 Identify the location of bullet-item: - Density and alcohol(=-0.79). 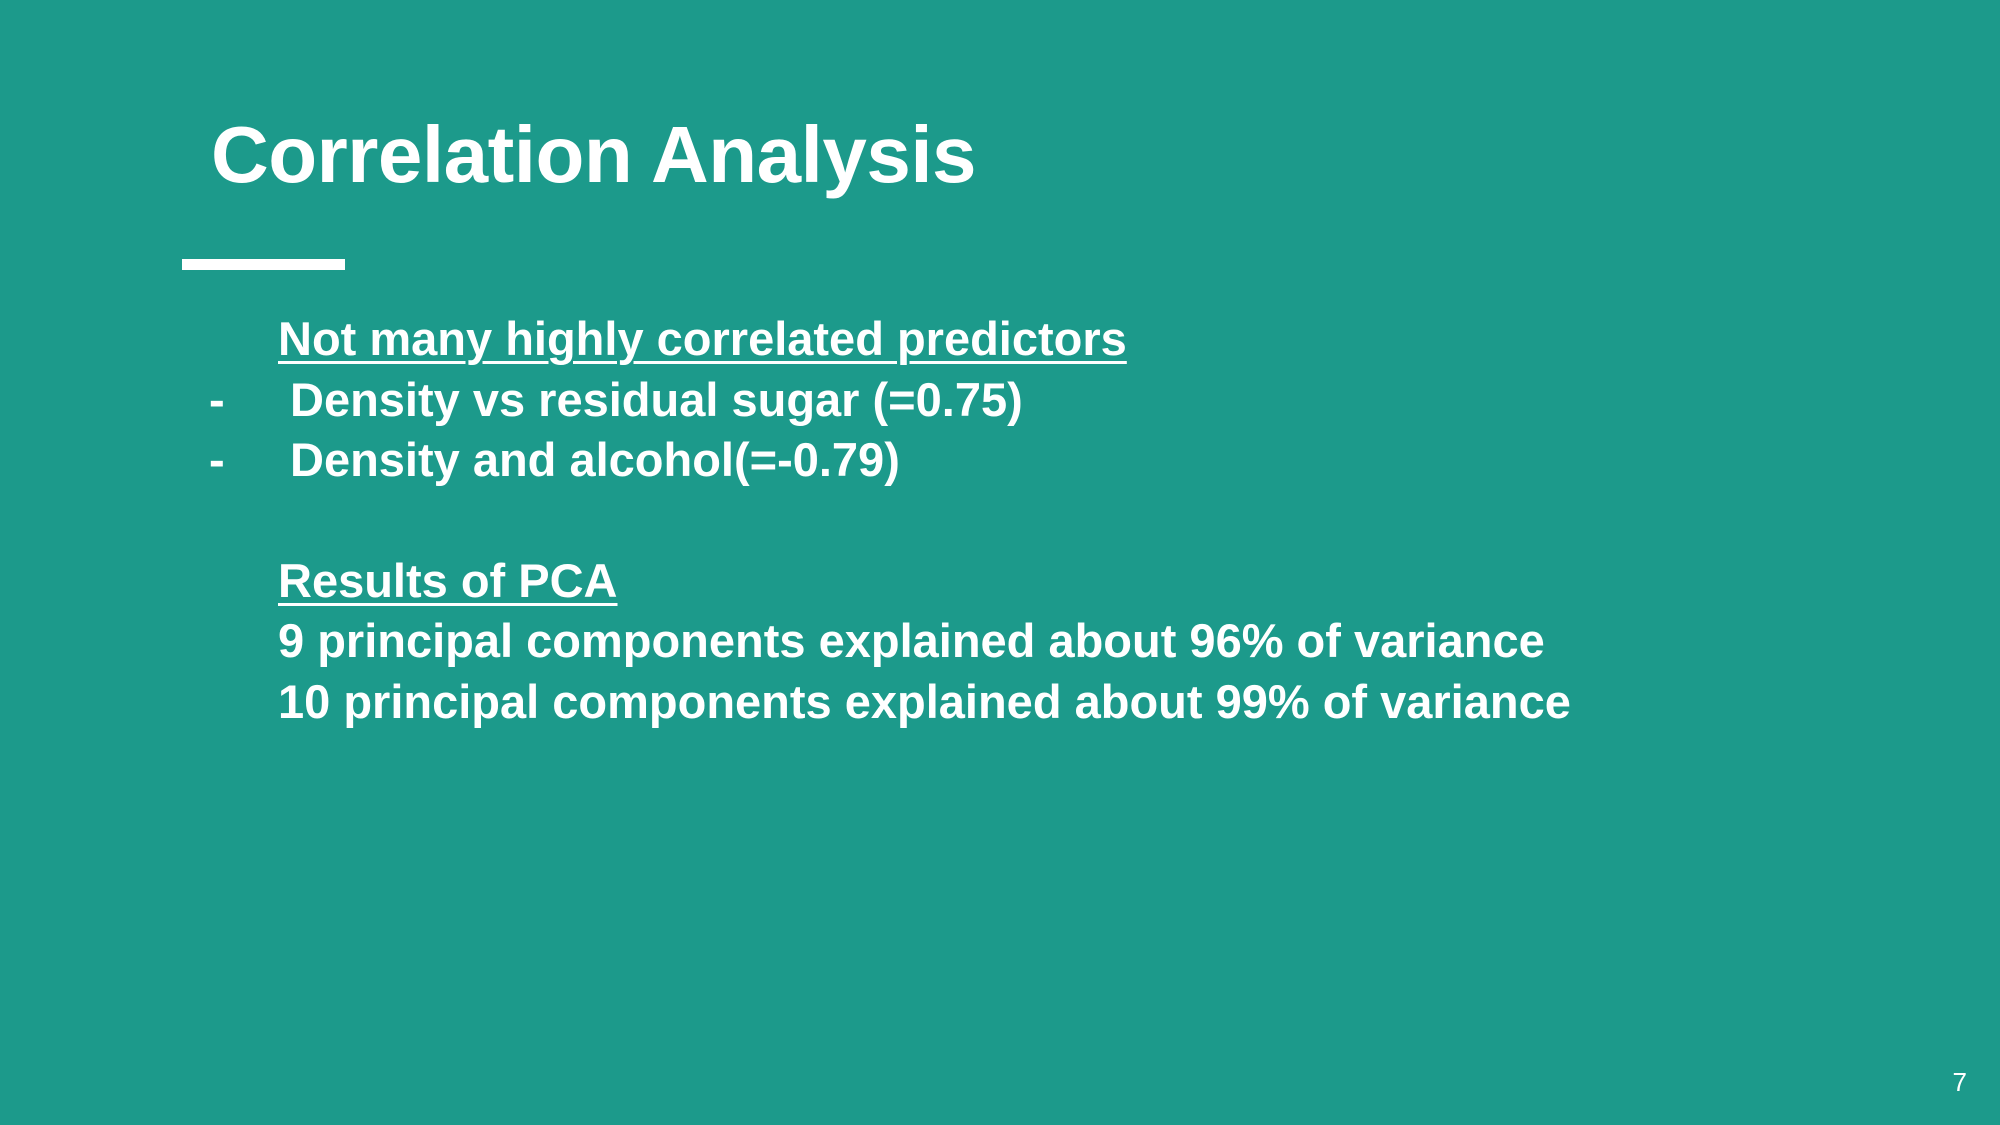
(554, 459).